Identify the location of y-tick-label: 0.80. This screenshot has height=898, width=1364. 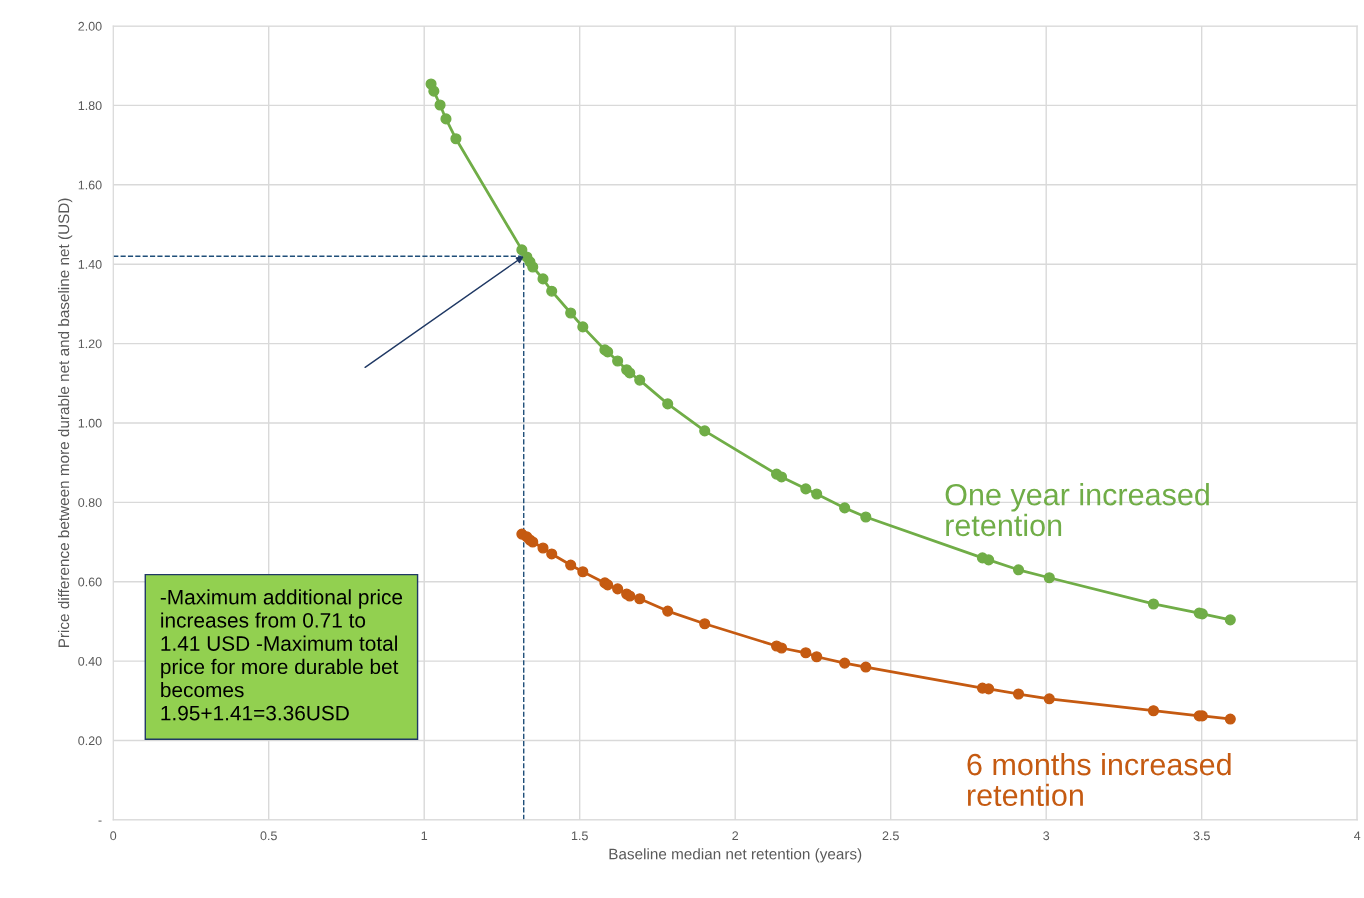
(90, 502).